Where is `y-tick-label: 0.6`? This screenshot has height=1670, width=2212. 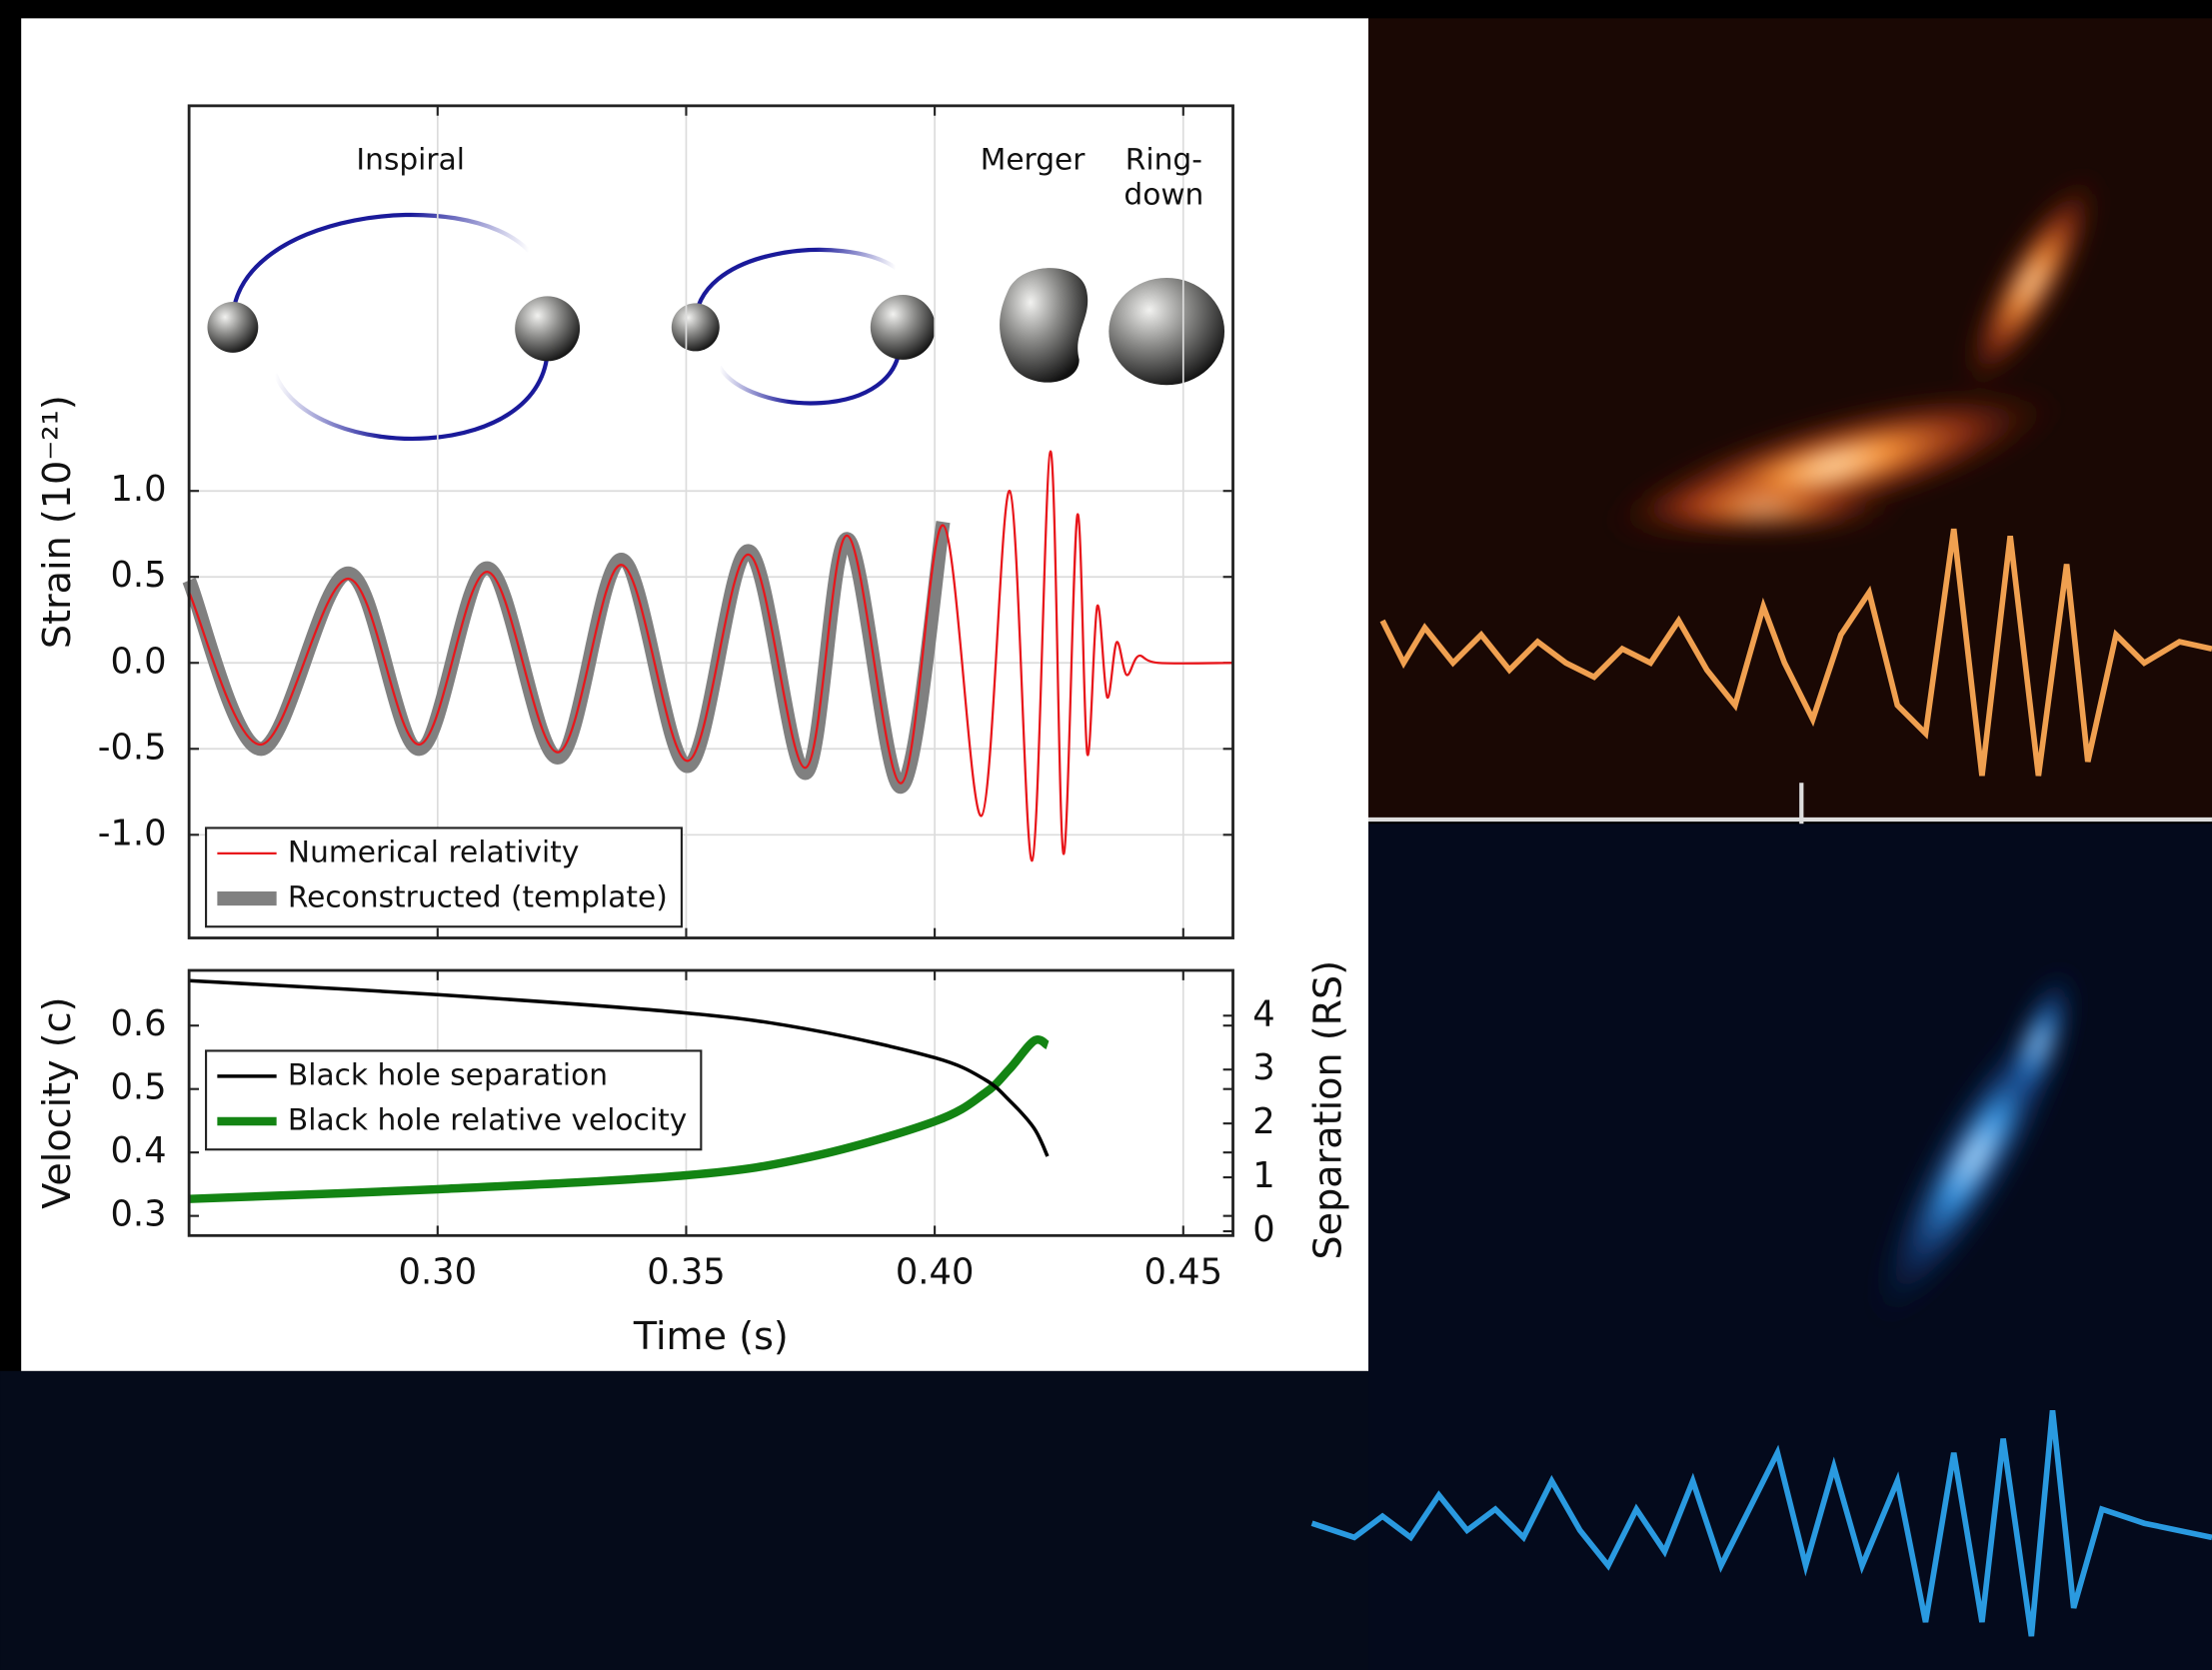
y-tick-label: 0.6 is located at coordinates (138, 1023).